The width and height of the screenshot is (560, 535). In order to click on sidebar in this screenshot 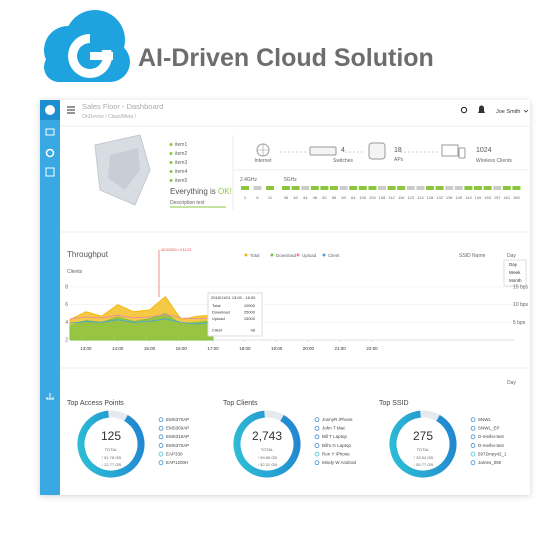, I will do `click(50, 297)`.